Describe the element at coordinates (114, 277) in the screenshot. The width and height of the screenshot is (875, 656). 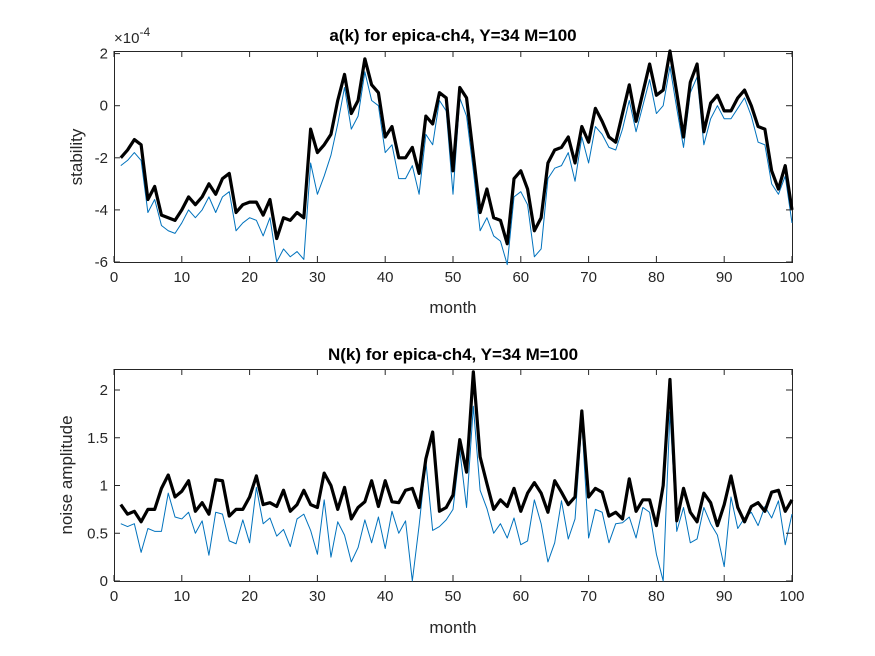
I see `stability-x-tick-label: 0` at that location.